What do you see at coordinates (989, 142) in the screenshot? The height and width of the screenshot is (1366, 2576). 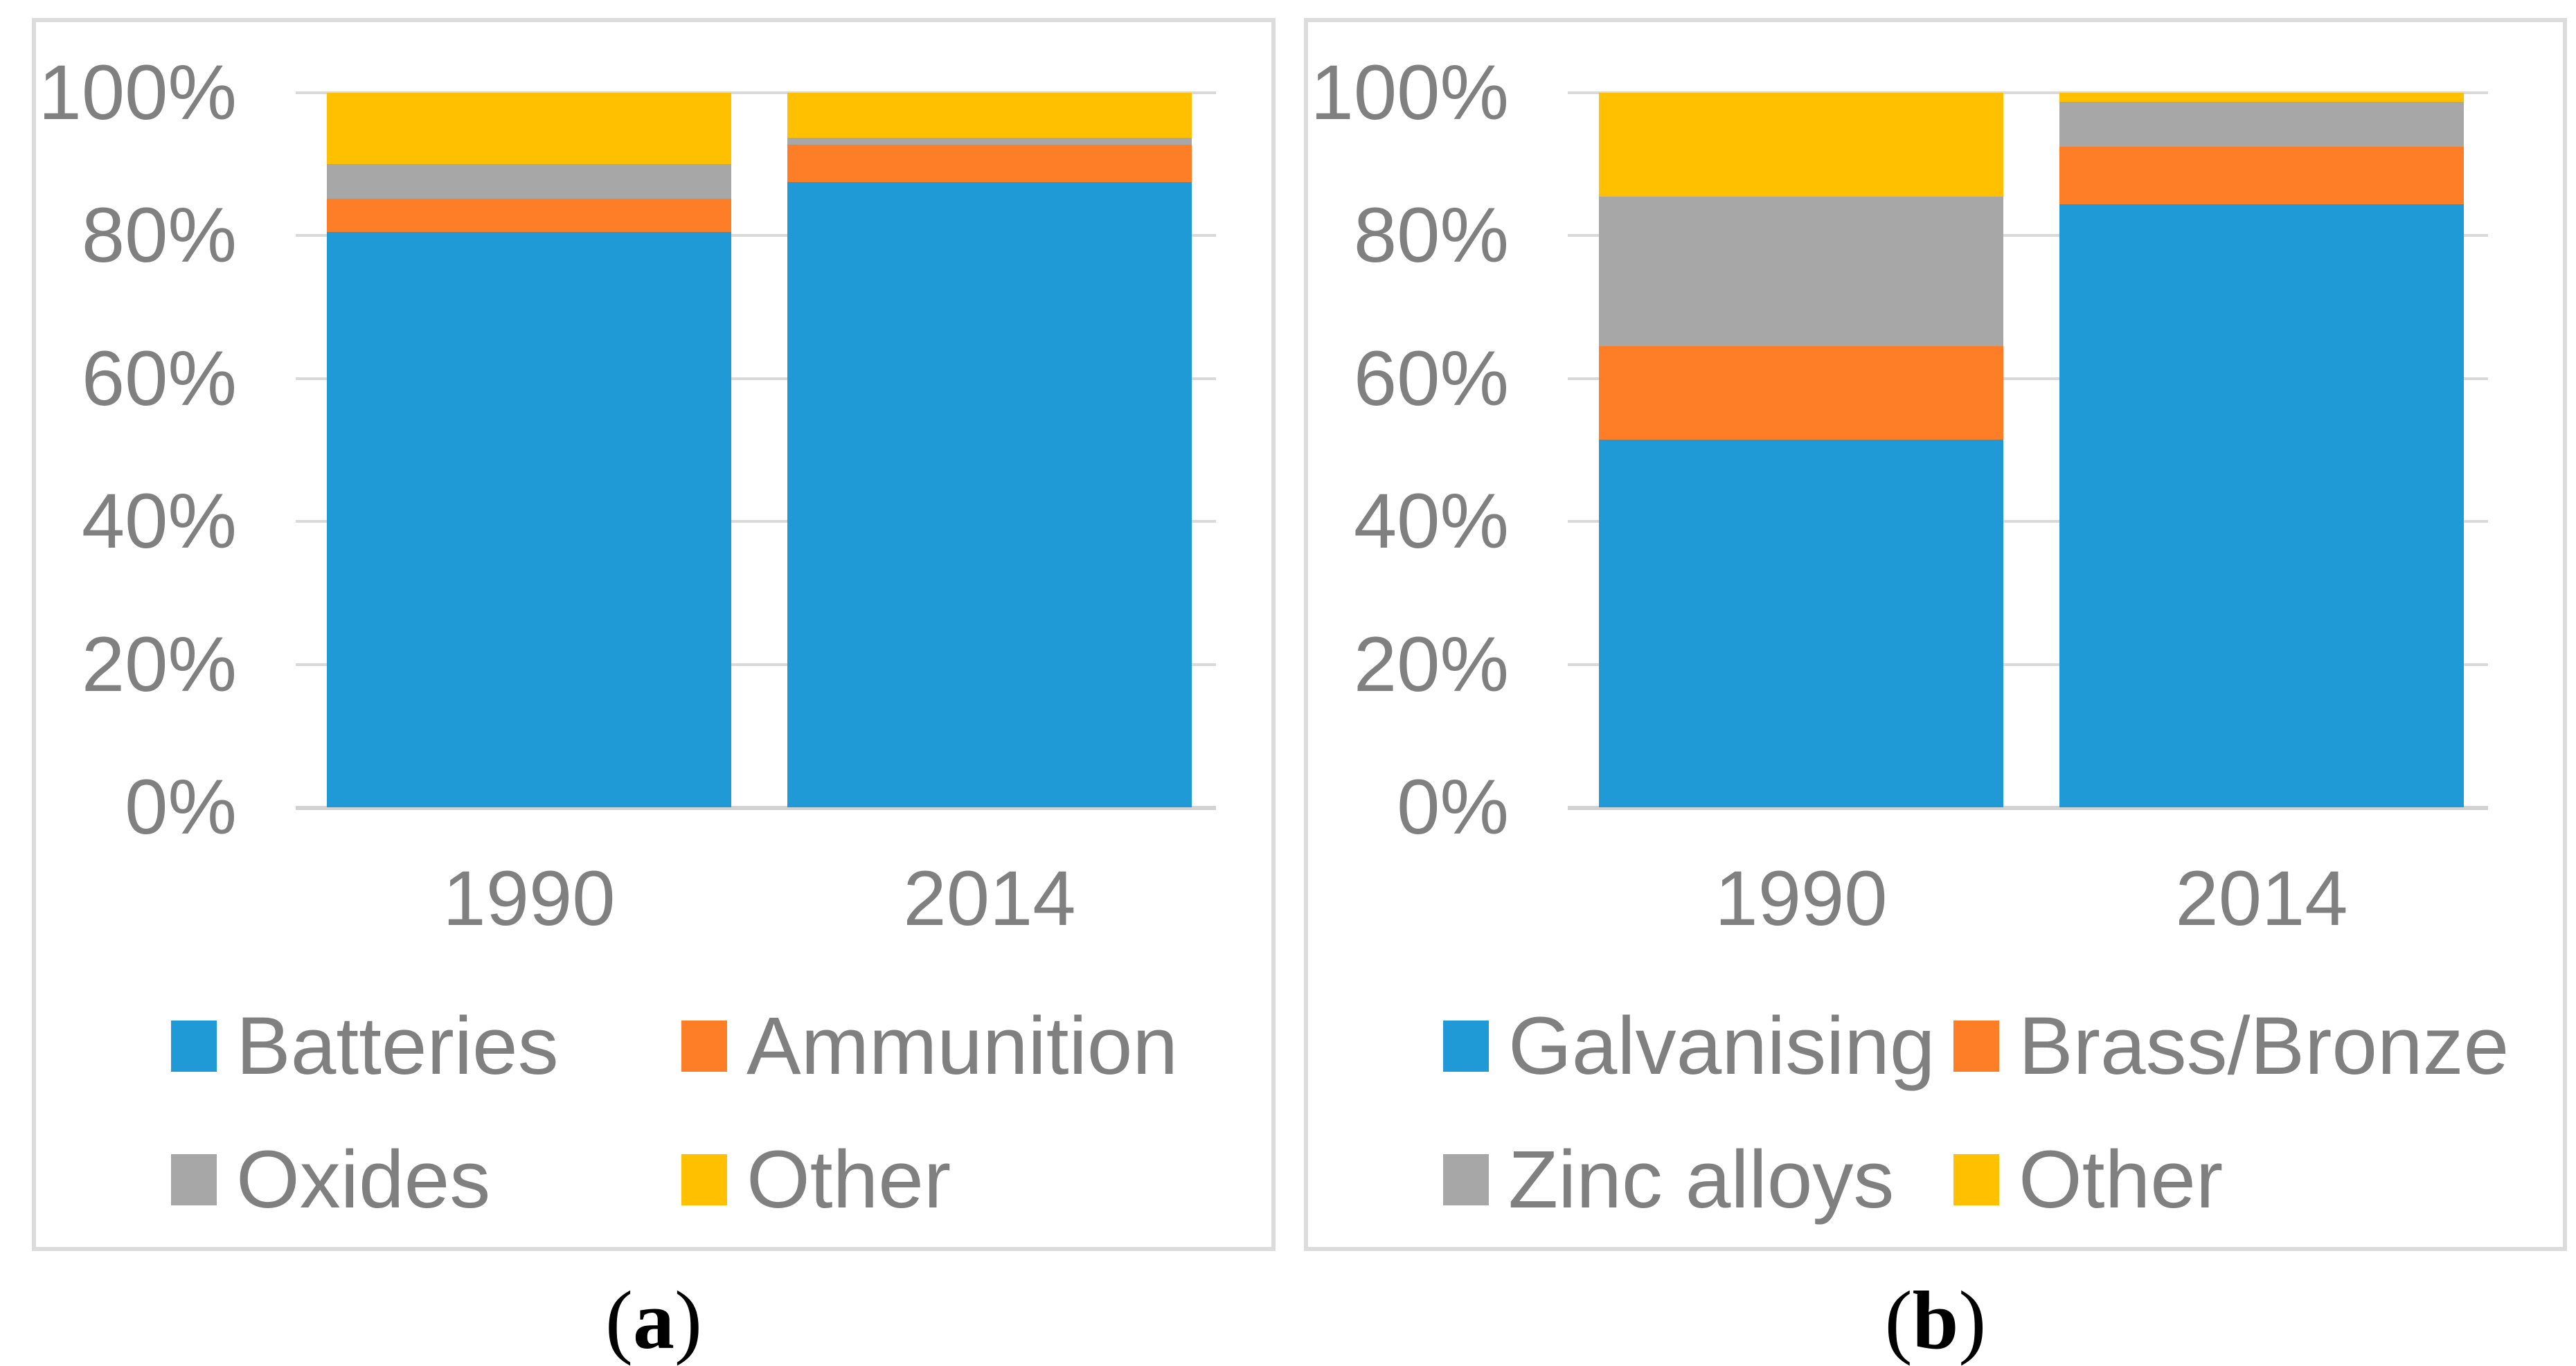 I see `bar-segment-oxides-2014` at bounding box center [989, 142].